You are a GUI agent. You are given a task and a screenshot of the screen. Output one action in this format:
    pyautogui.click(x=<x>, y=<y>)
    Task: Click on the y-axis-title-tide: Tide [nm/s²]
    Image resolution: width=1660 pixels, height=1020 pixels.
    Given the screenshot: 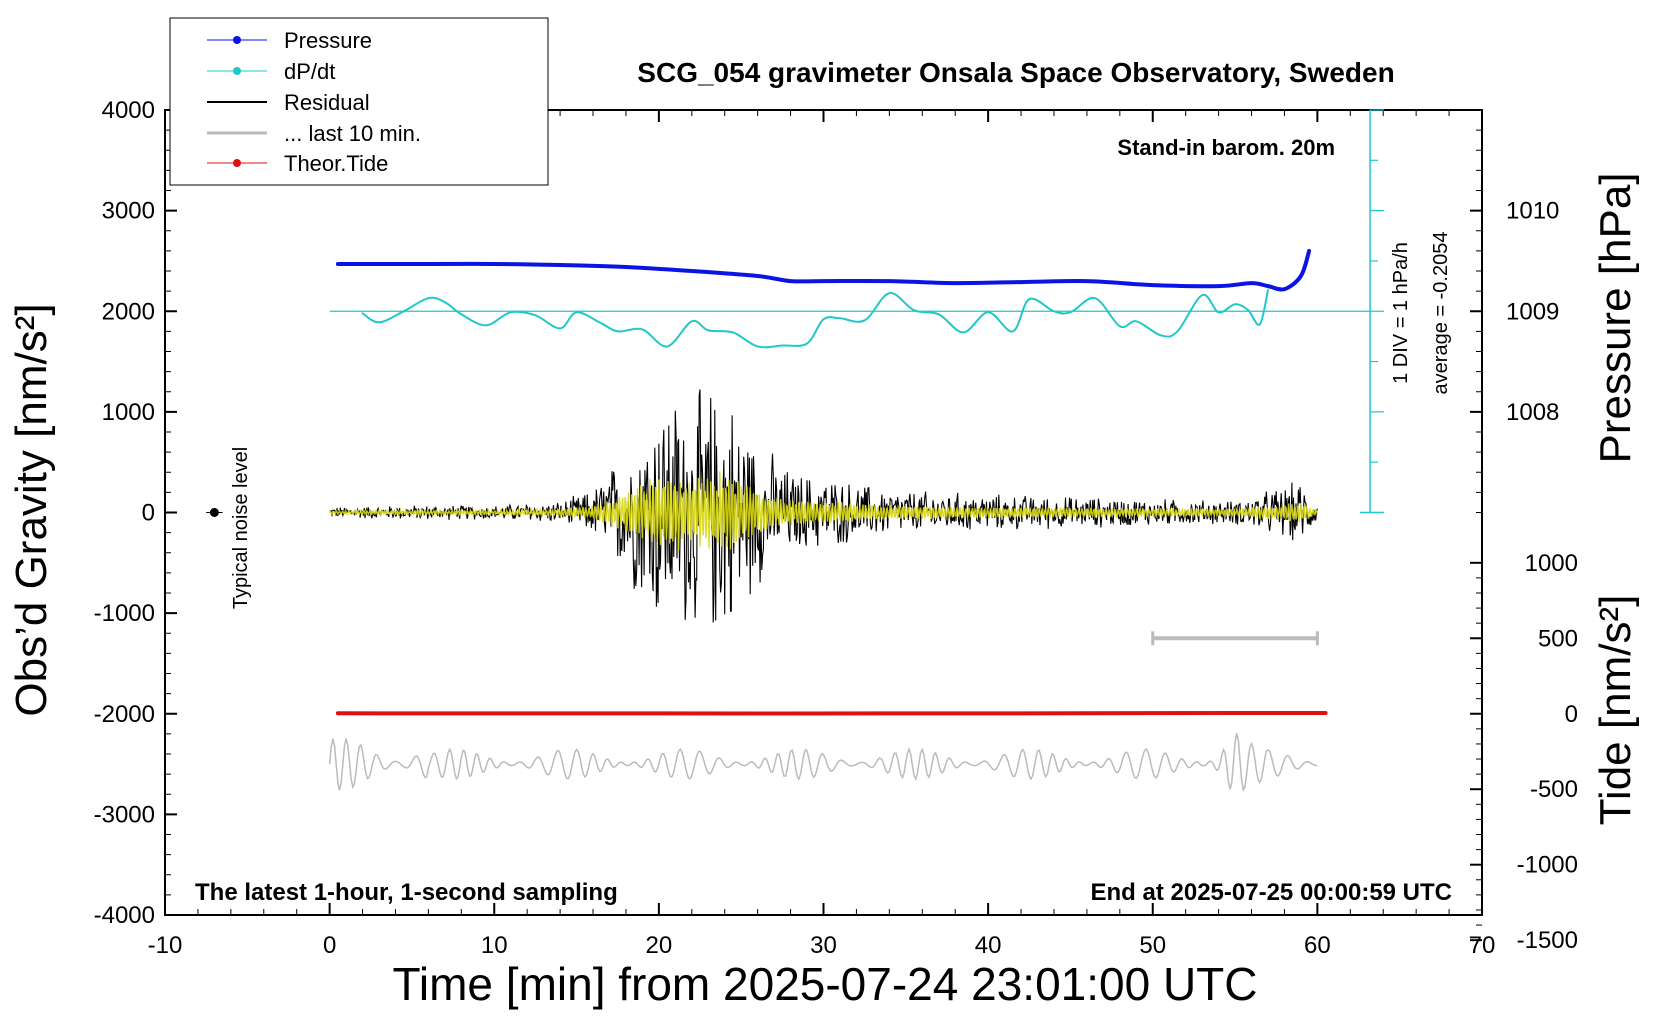 What is the action you would take?
    pyautogui.click(x=1615, y=710)
    